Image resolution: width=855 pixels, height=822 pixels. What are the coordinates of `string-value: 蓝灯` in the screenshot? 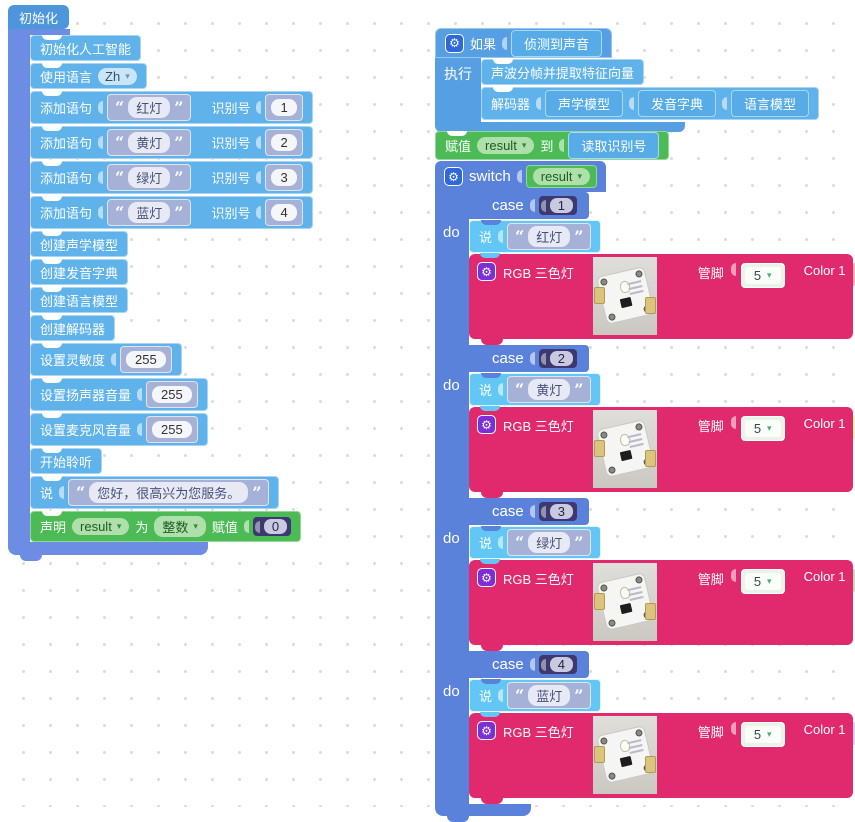 It's located at (149, 212).